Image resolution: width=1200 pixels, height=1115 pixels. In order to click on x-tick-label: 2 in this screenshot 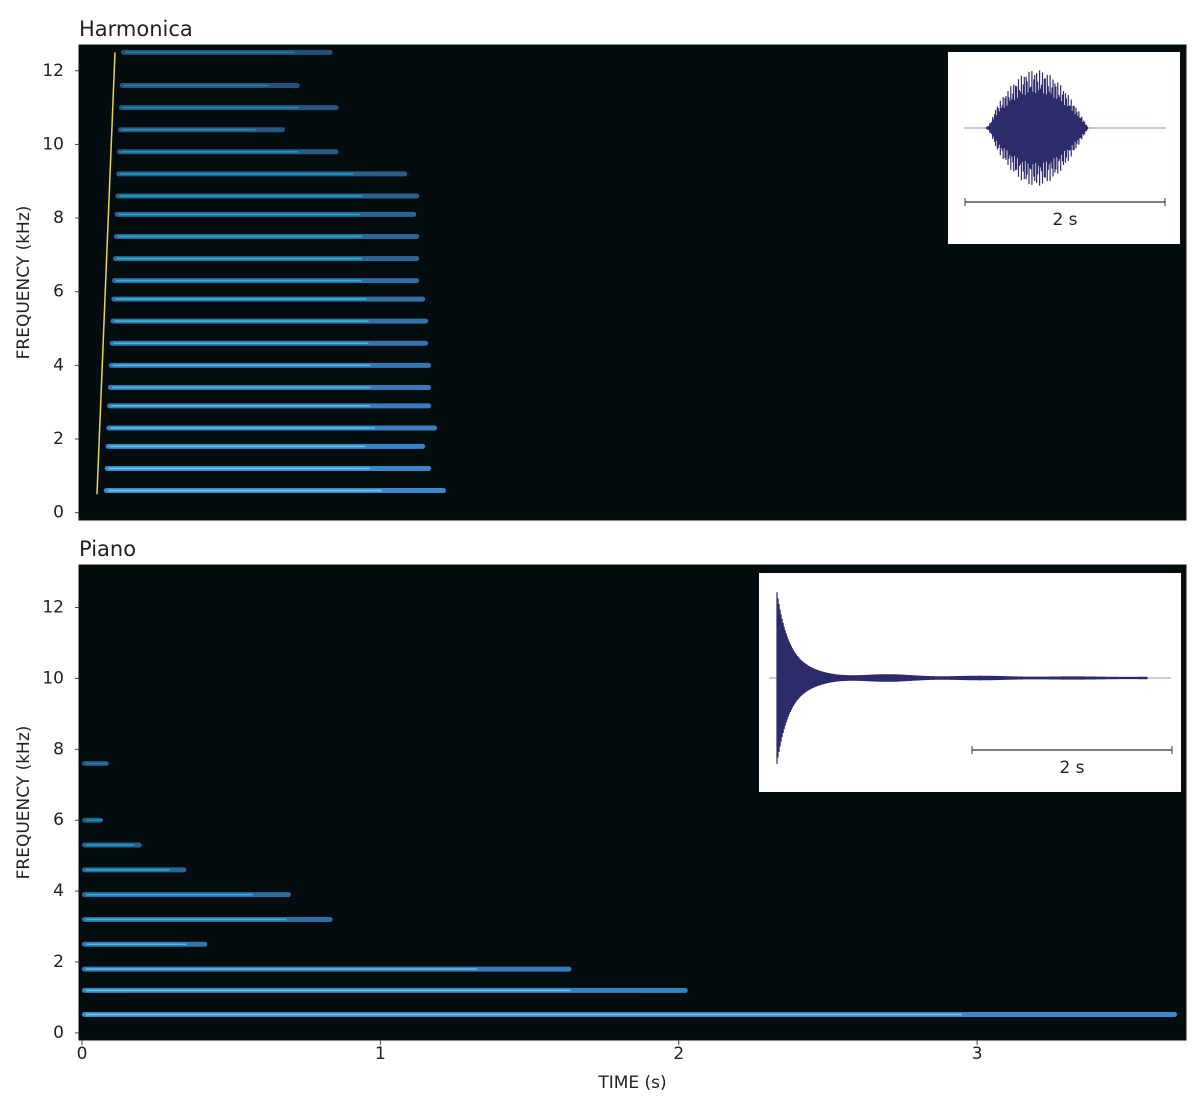, I will do `click(678, 1054)`.